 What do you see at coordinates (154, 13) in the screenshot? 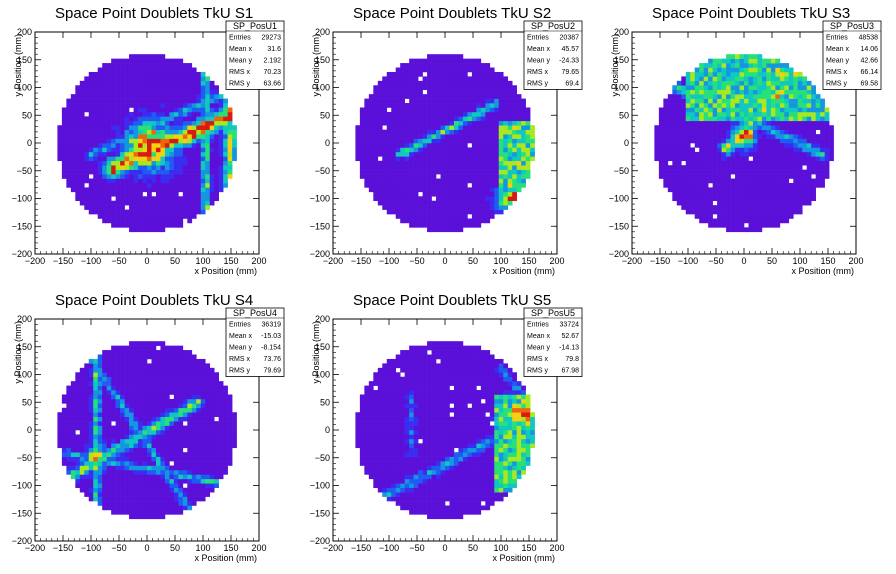
I see `plot-title: Space Point Doublets TkU S1` at bounding box center [154, 13].